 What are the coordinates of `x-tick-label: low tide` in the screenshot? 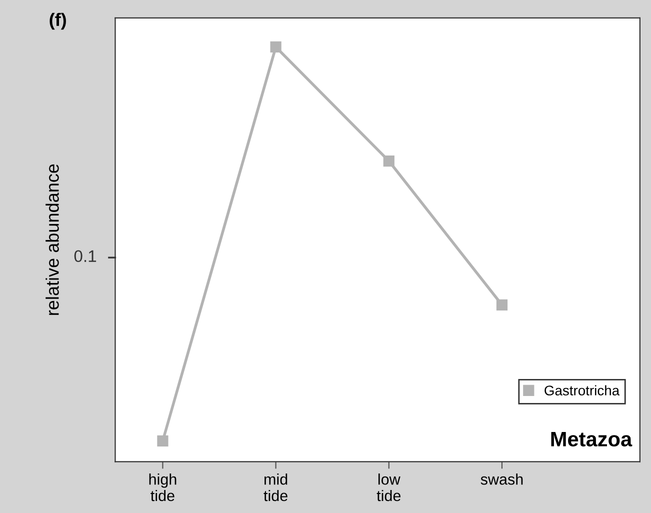 It's located at (388, 488).